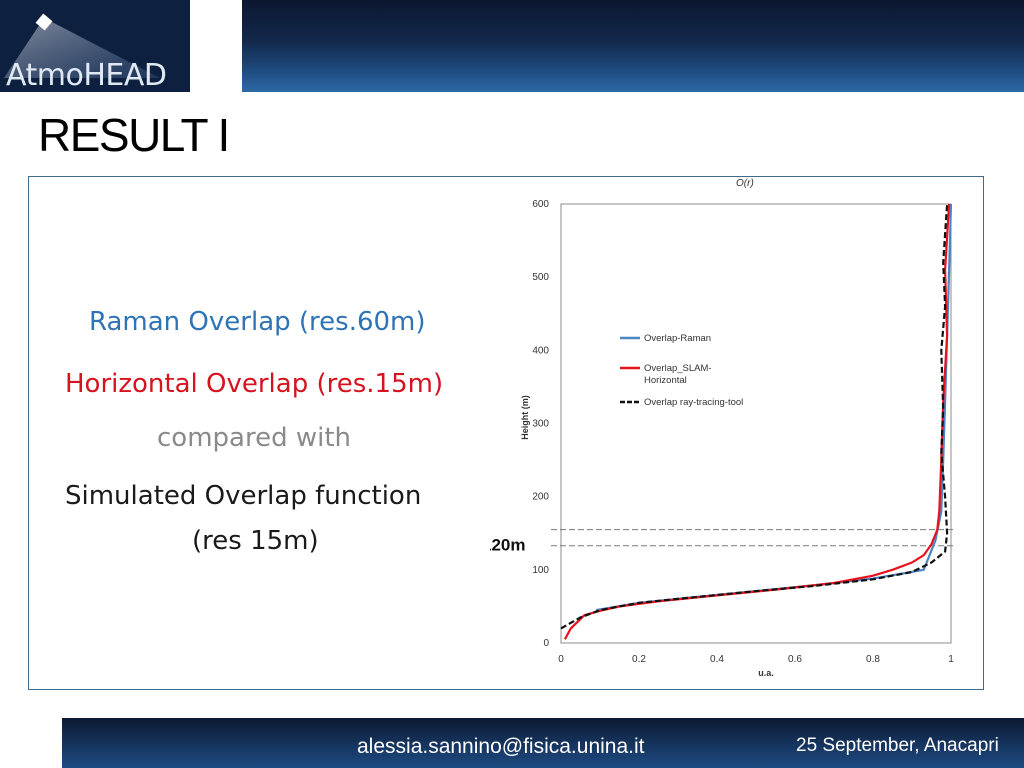  Describe the element at coordinates (540, 277) in the screenshot. I see `y-tick-label: 500` at that location.